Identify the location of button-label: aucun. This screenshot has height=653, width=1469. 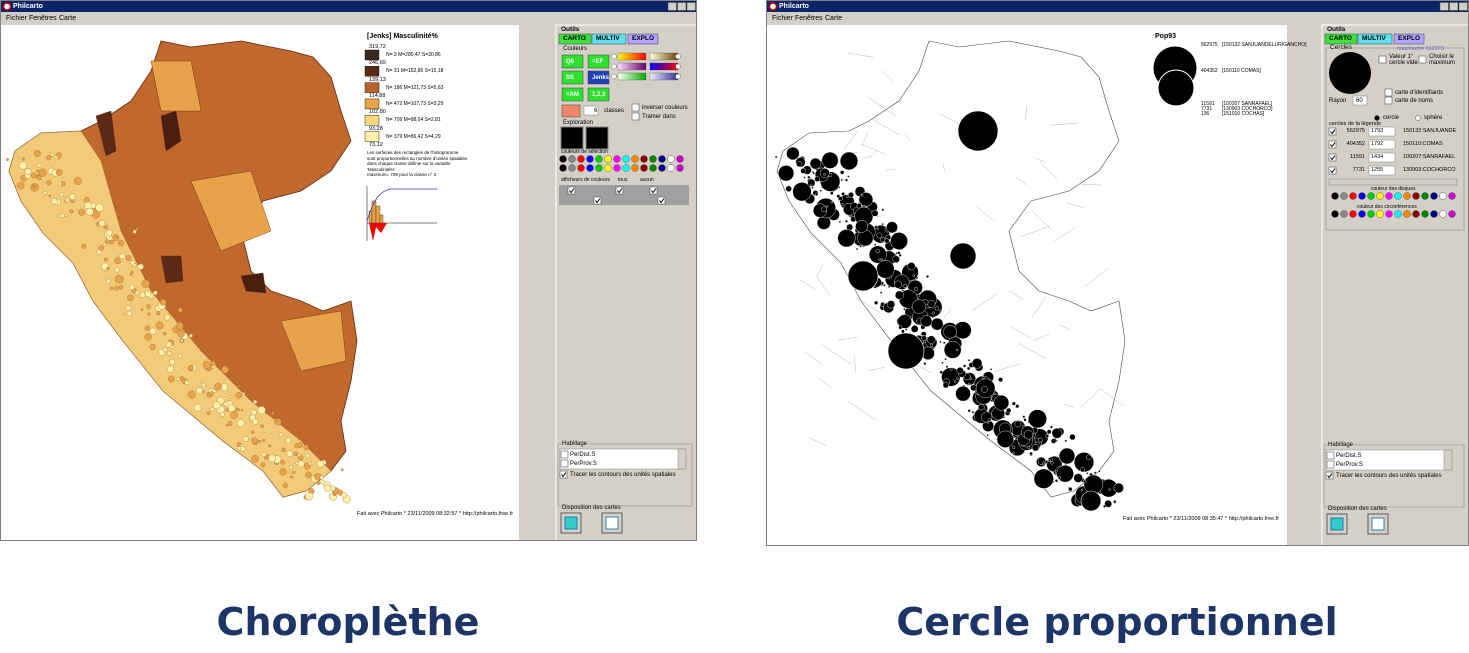
(647, 180).